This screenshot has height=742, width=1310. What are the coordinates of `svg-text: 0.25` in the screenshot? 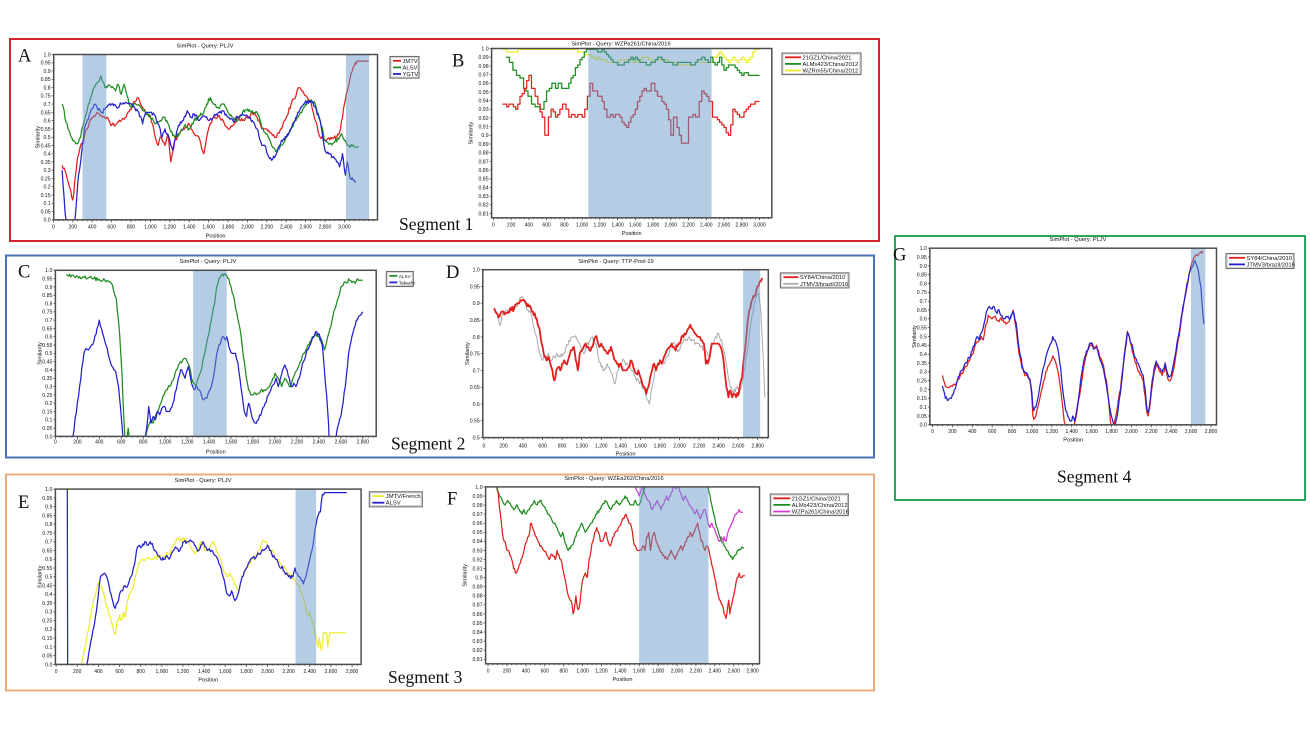 It's located at (922, 382).